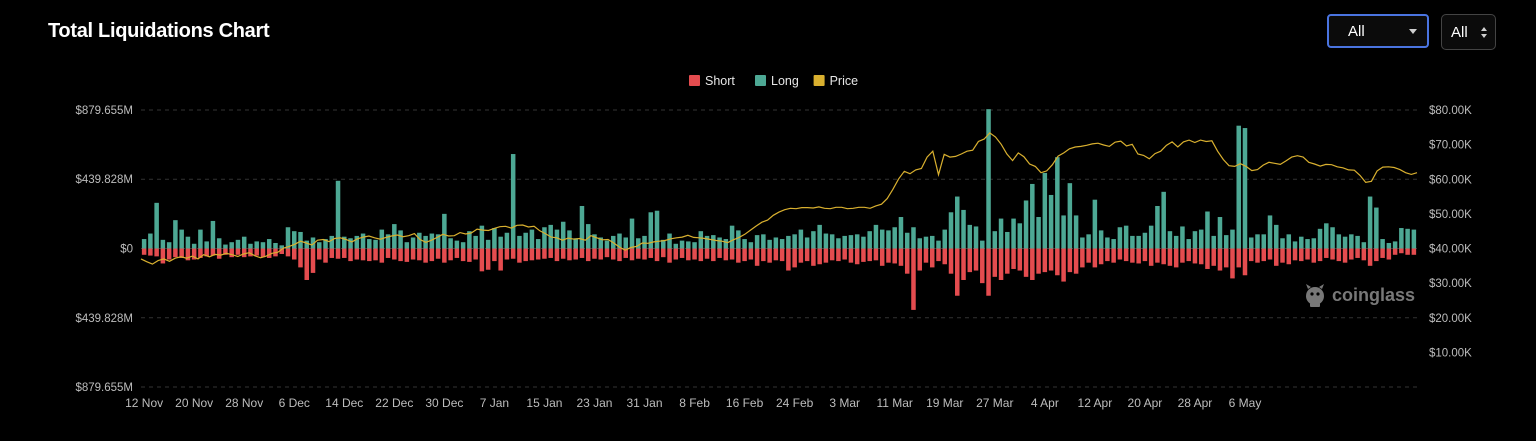  Describe the element at coordinates (694, 403) in the screenshot. I see `x-tick-label: 8 Feb` at that location.